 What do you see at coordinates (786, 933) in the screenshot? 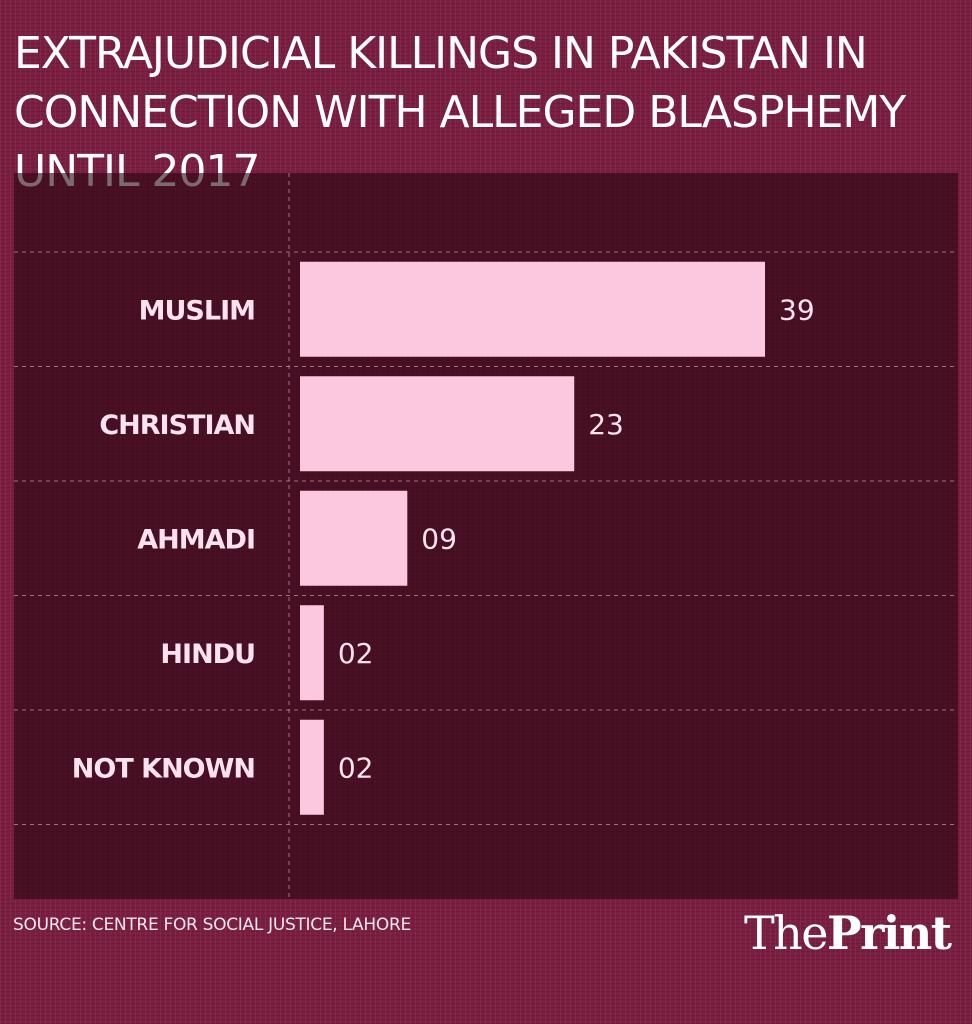
I see `logo-the: The` at bounding box center [786, 933].